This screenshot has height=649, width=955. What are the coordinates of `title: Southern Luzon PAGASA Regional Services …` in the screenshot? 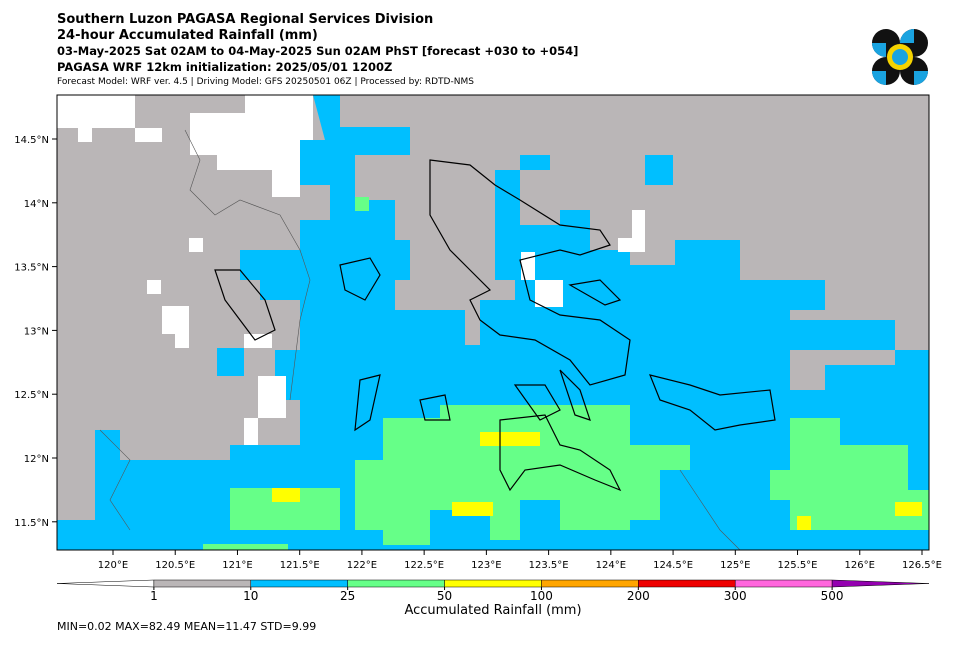 It's located at (245, 19).